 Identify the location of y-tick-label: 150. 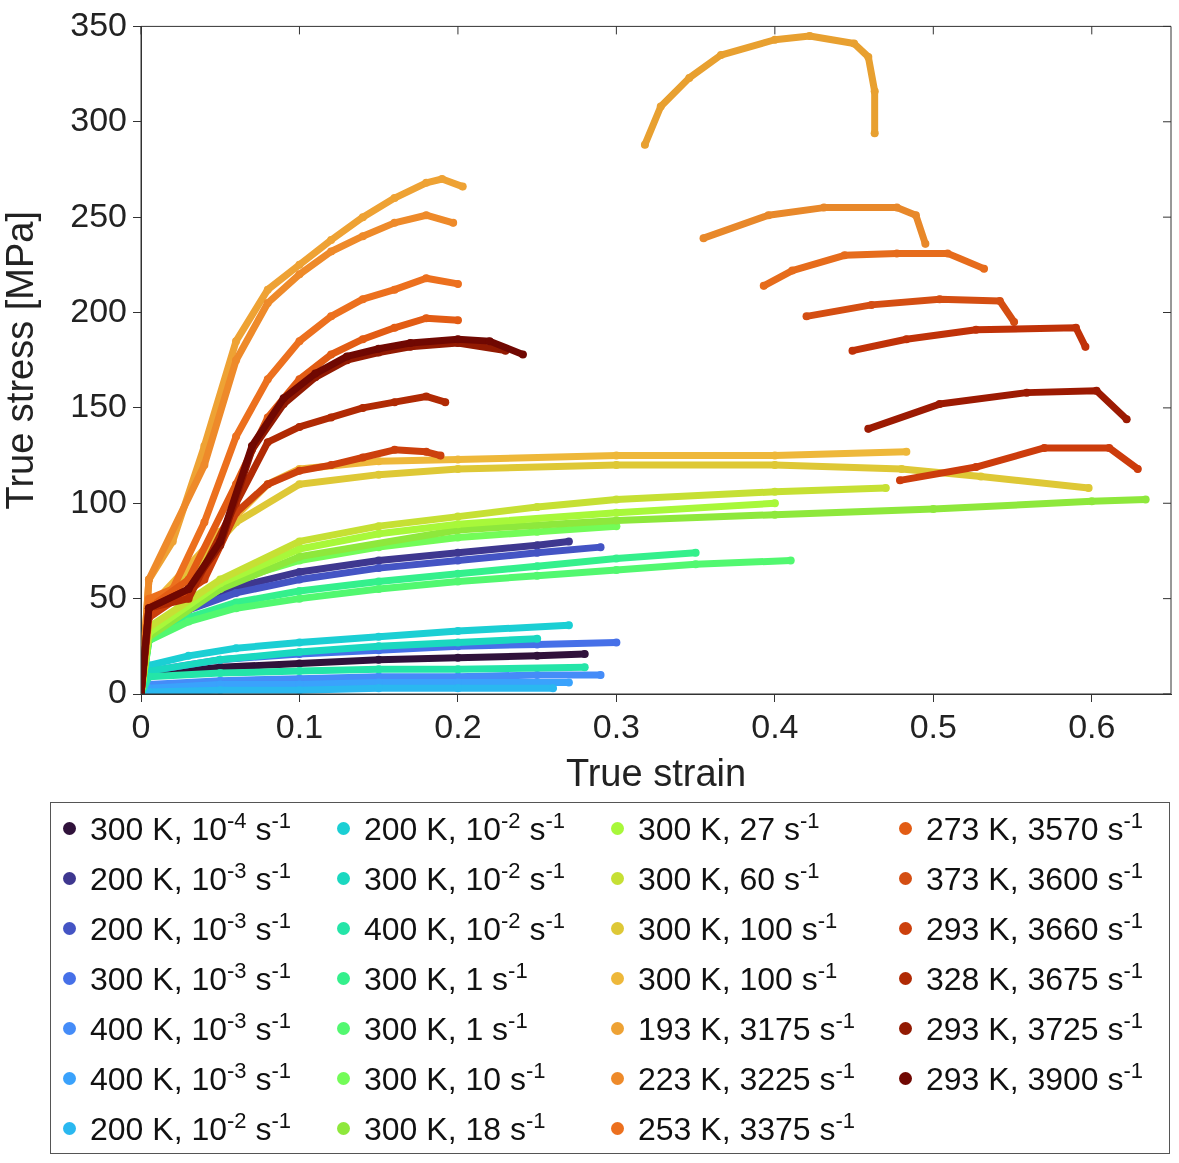
(98, 405).